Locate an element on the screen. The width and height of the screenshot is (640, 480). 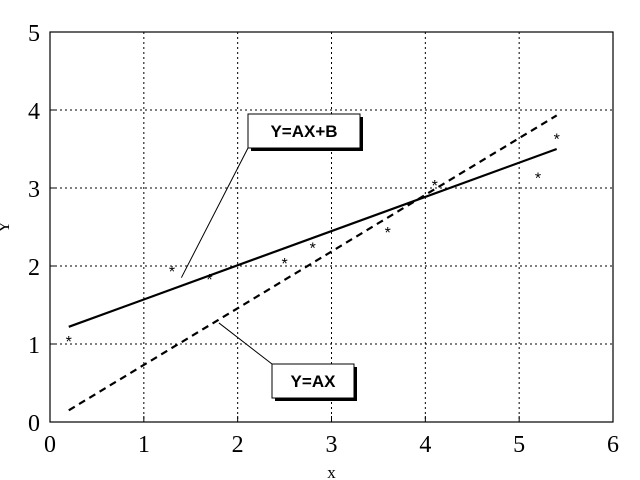
x-axis-label: x is located at coordinates (331, 471).